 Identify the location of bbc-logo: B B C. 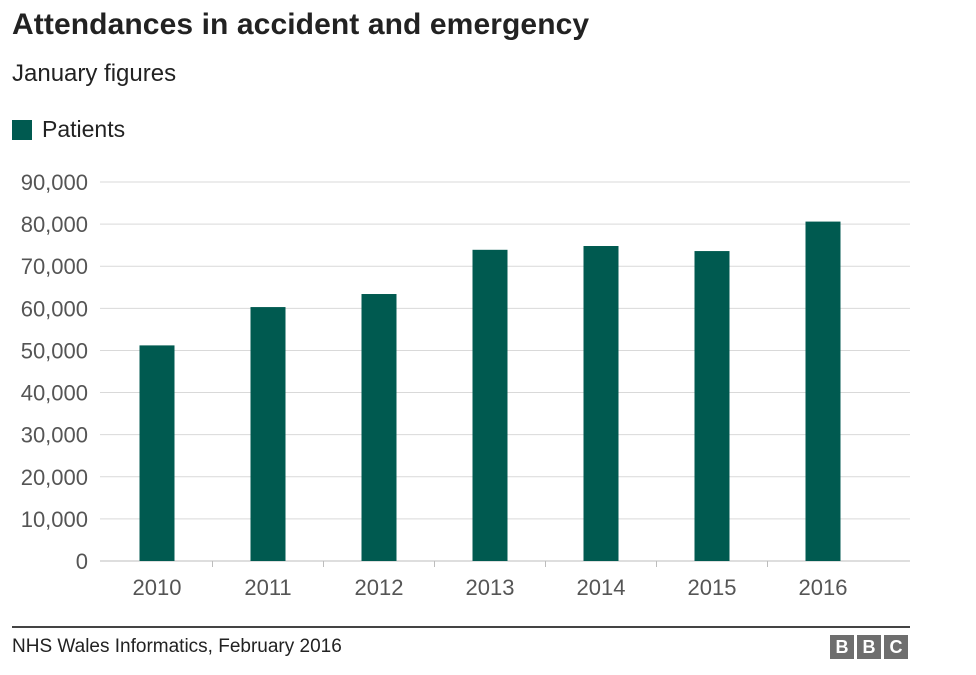
(869, 647).